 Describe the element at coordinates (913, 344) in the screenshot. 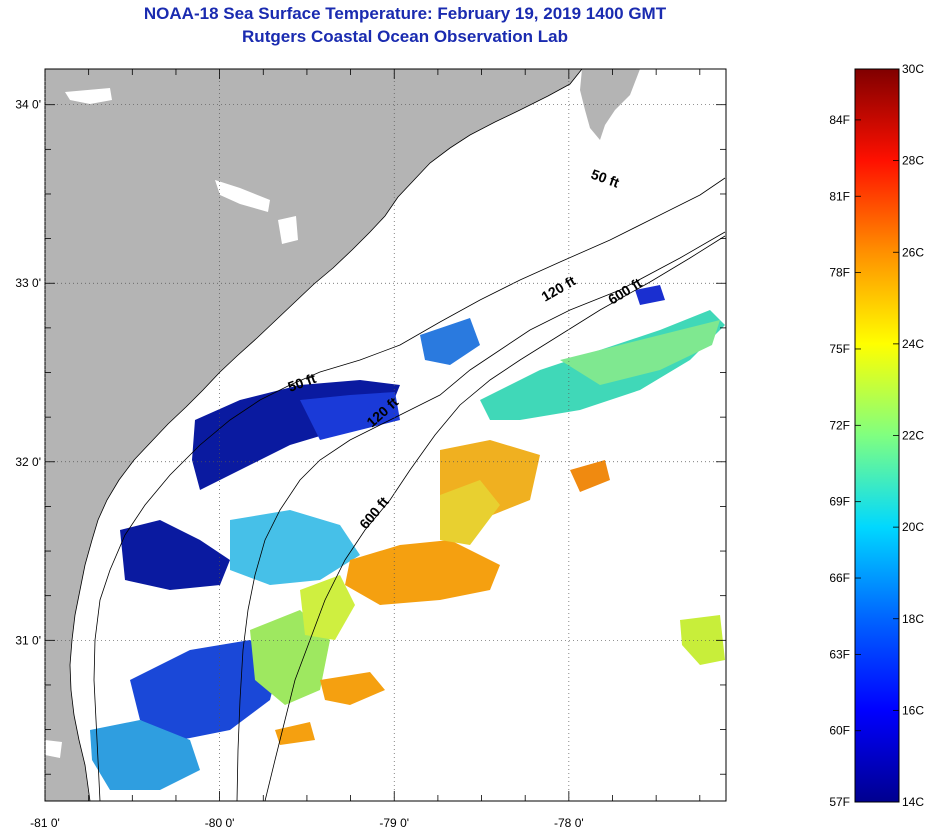

I see `celsius-label: 24C` at that location.